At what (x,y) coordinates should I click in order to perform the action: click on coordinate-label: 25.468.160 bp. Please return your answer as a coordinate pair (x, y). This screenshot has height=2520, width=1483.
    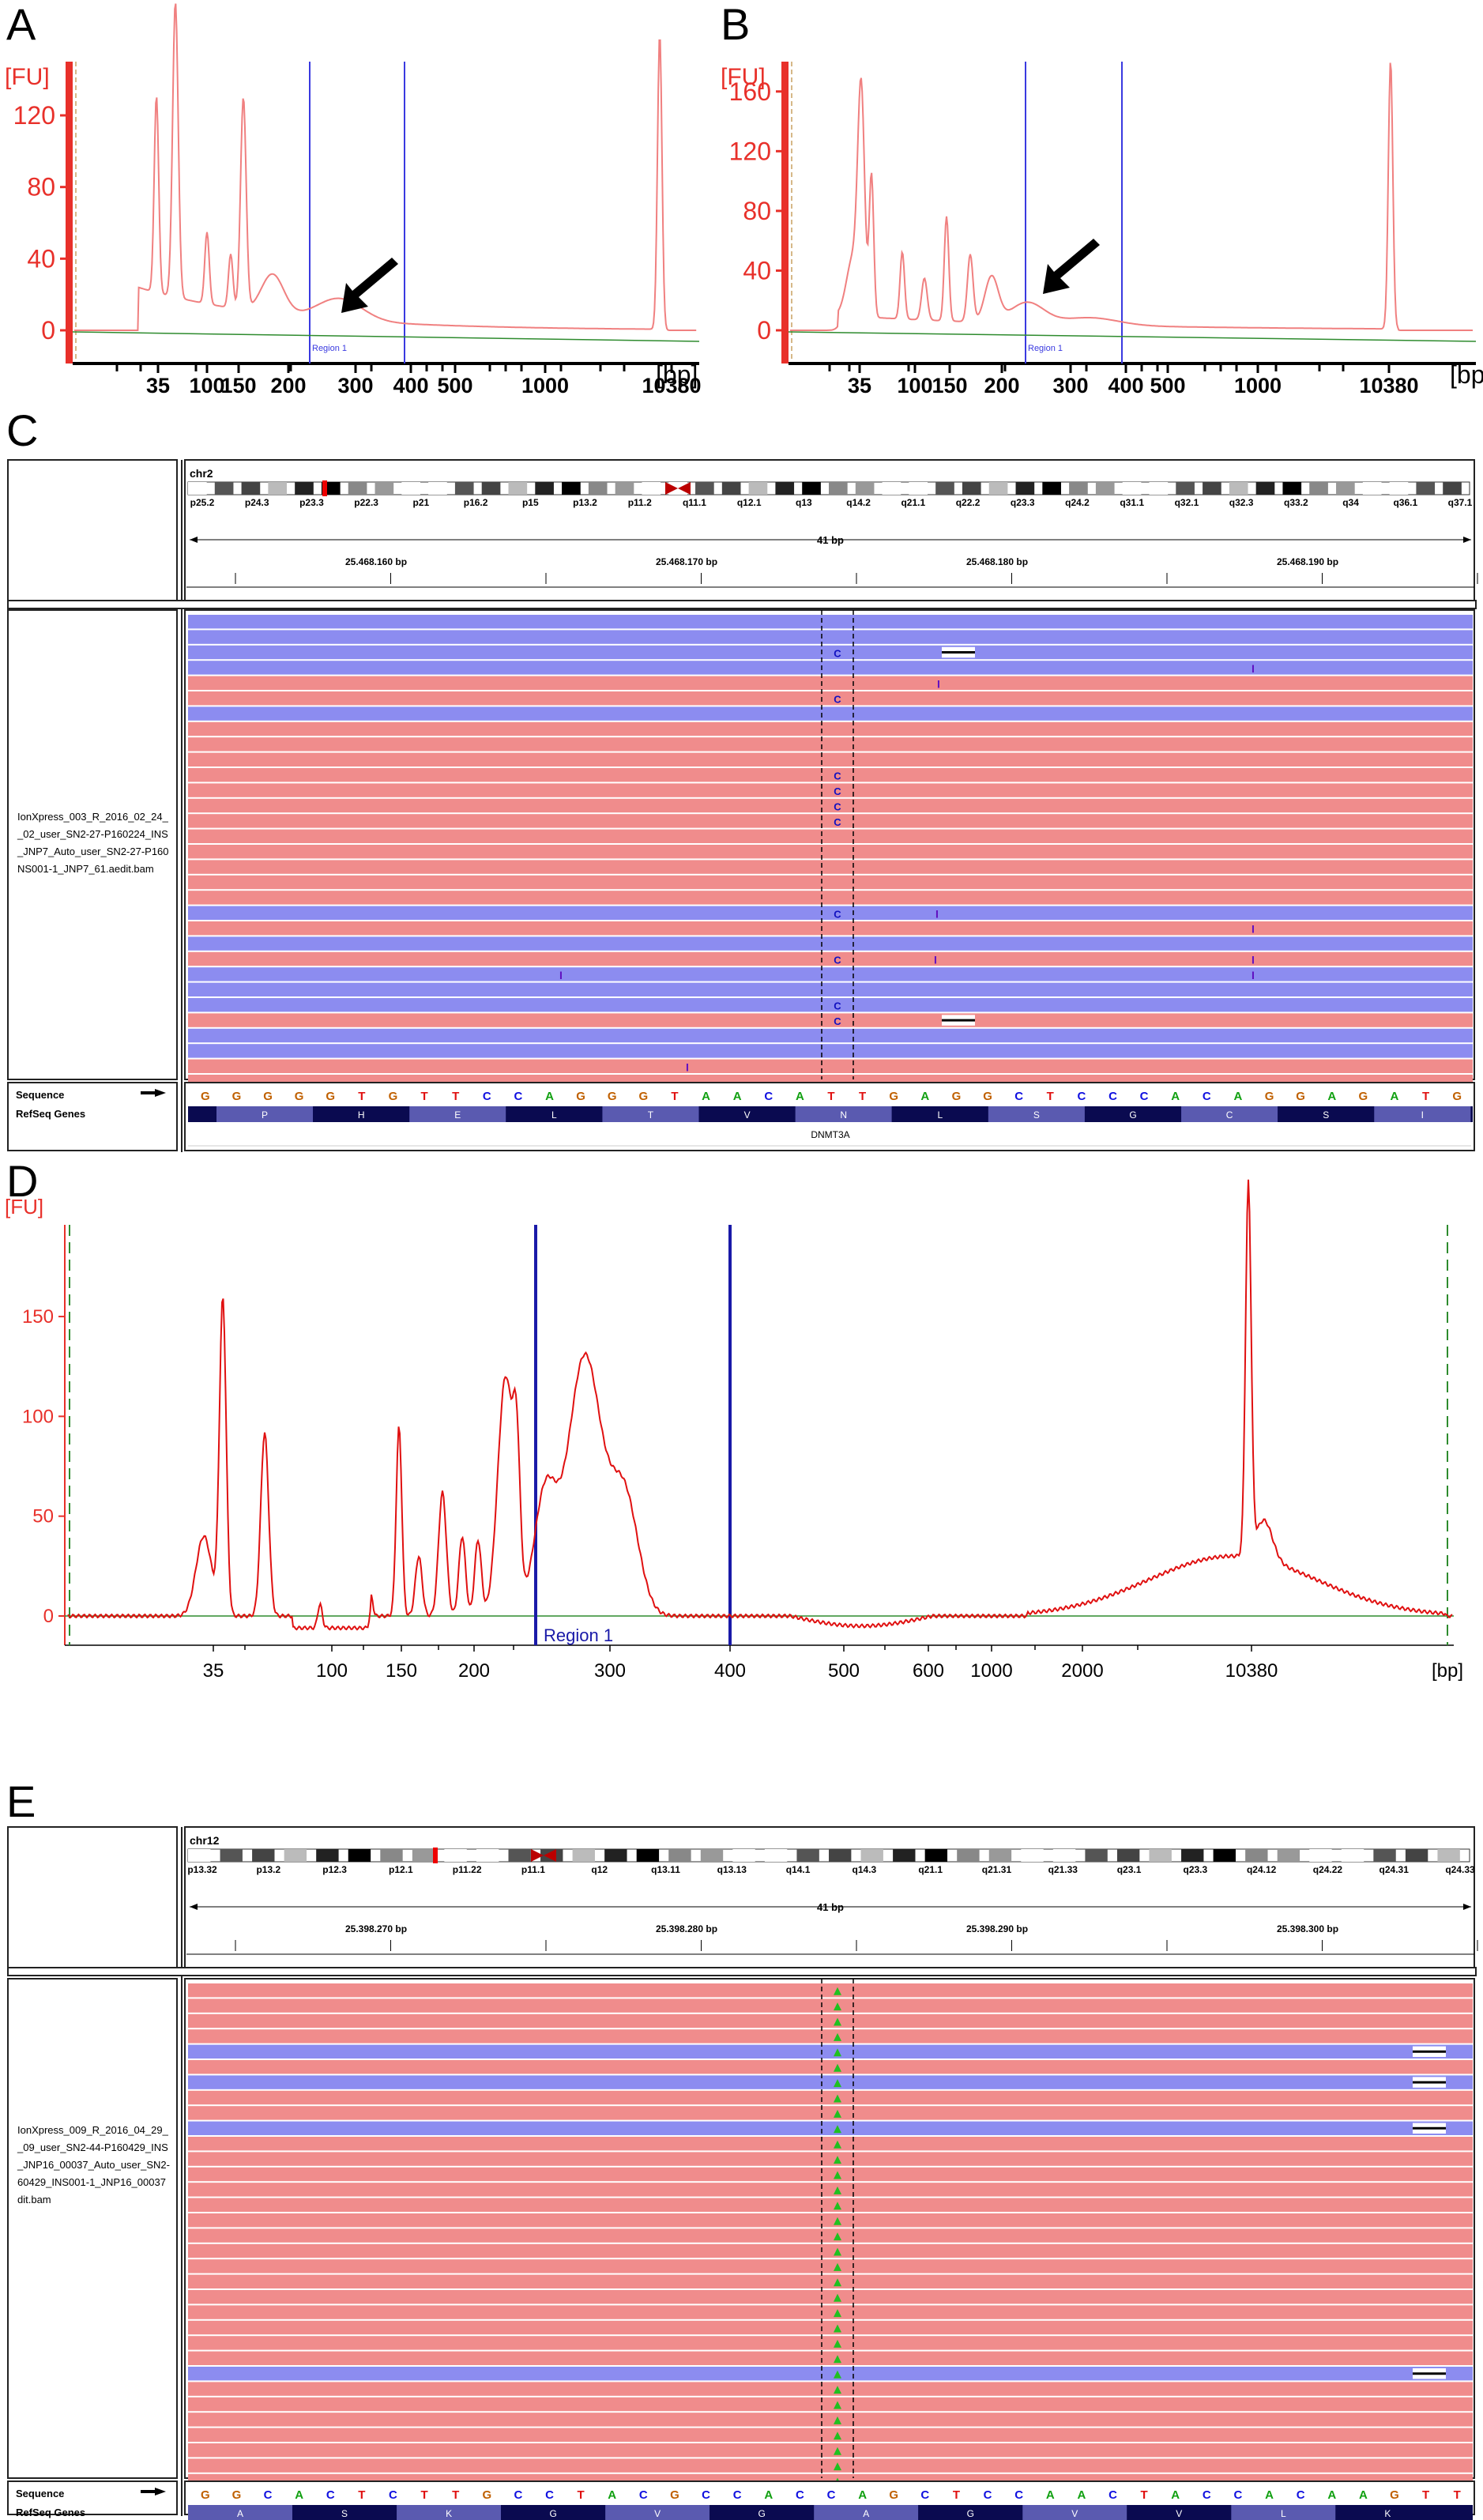
    Looking at the image, I should click on (376, 561).